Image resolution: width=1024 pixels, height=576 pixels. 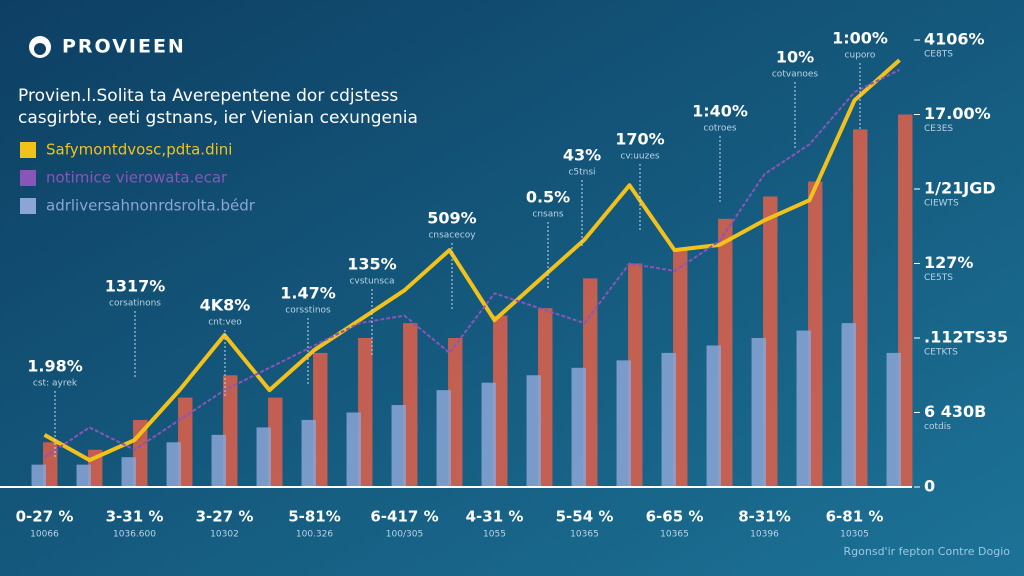 What do you see at coordinates (134, 535) in the screenshot?
I see `x-tick-sublabel: 1036.600` at bounding box center [134, 535].